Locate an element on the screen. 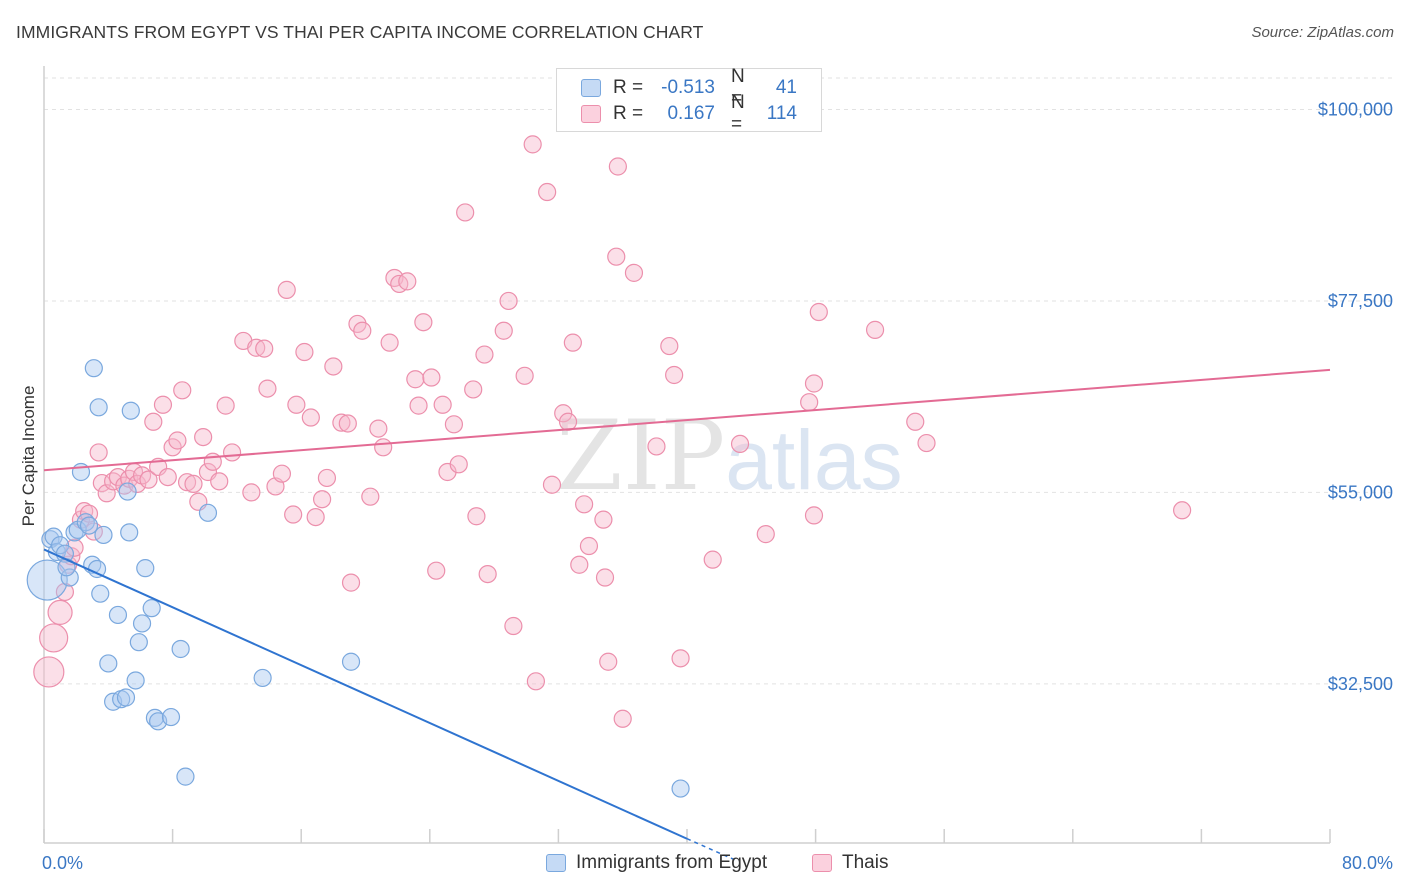  y-tick-label: $100,000 is located at coordinates (1355, 109).